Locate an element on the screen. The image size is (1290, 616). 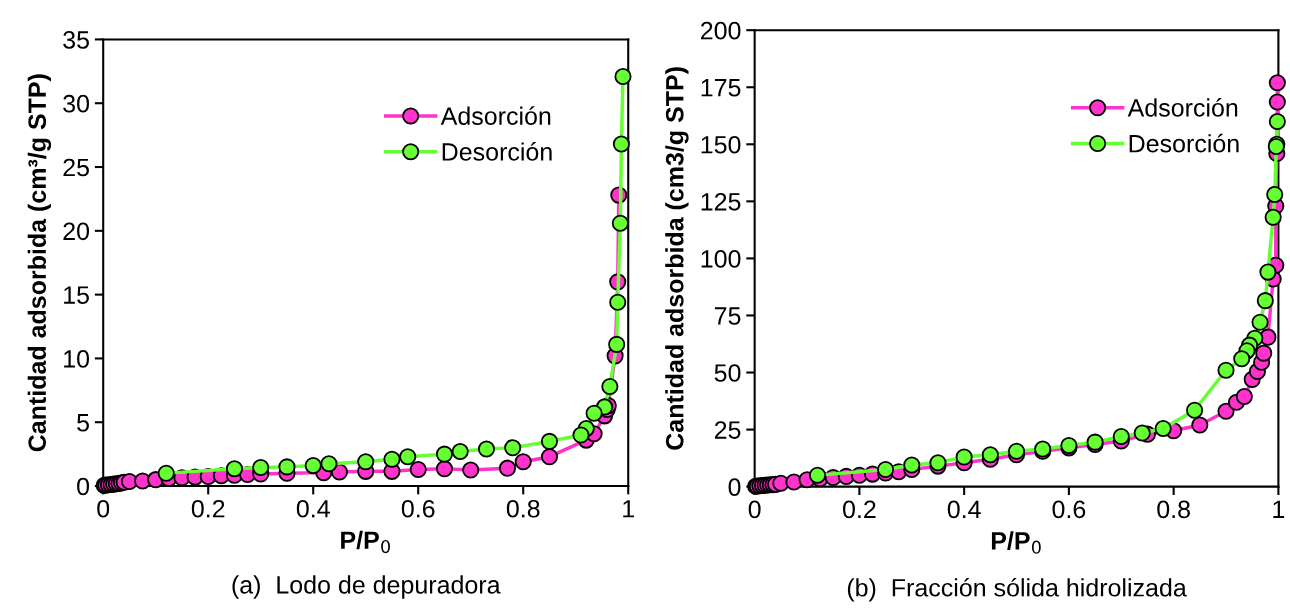
y-tick-label: 150 is located at coordinates (721, 144).